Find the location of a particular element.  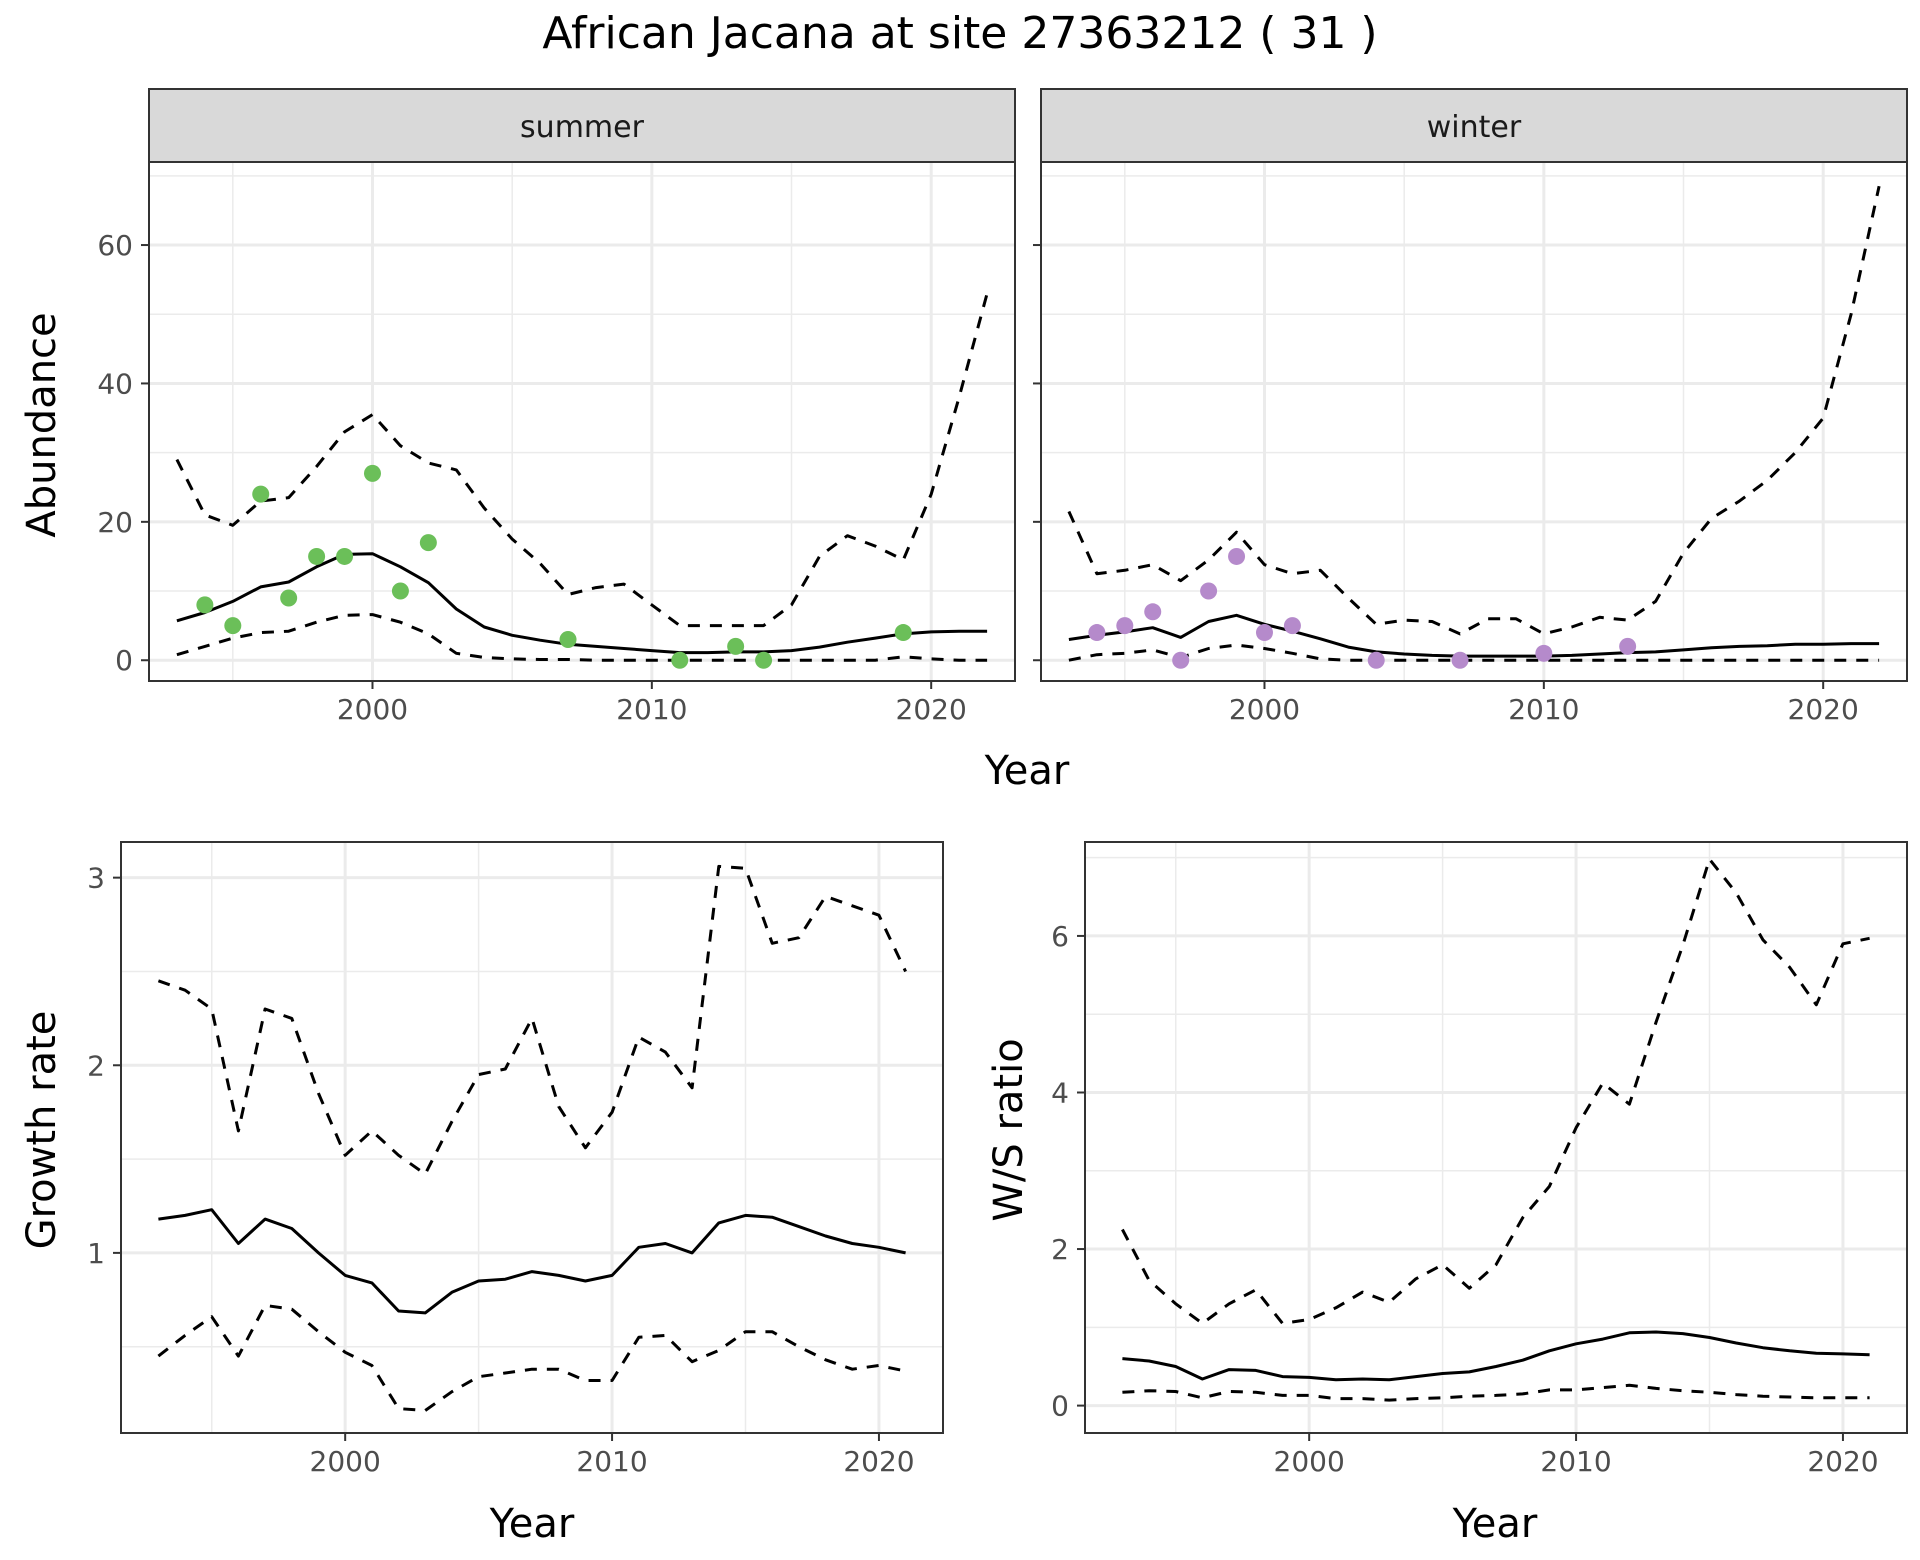

strip-label-summer: summer is located at coordinates (582, 127).